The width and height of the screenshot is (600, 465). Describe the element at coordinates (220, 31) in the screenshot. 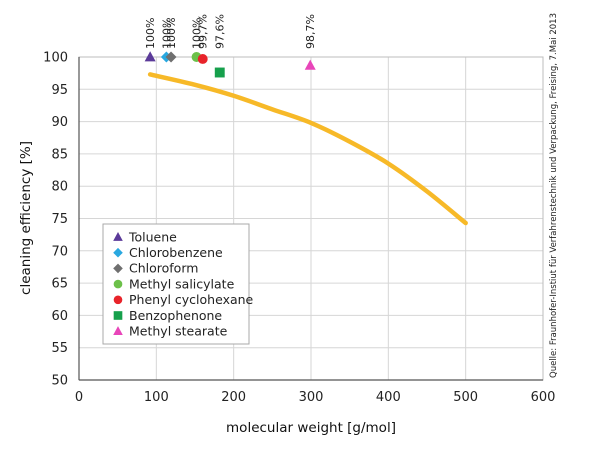

I see `point-label-benzophenone: 97,6%` at that location.